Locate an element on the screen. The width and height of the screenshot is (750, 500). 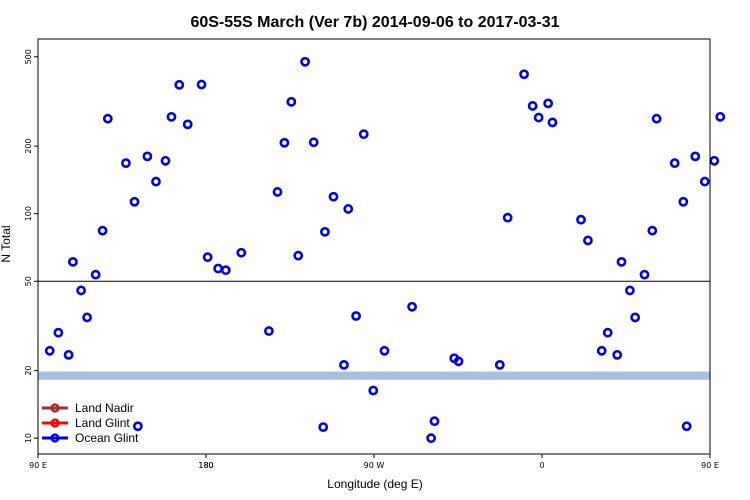
y-tick-label: 100 is located at coordinates (28, 213).